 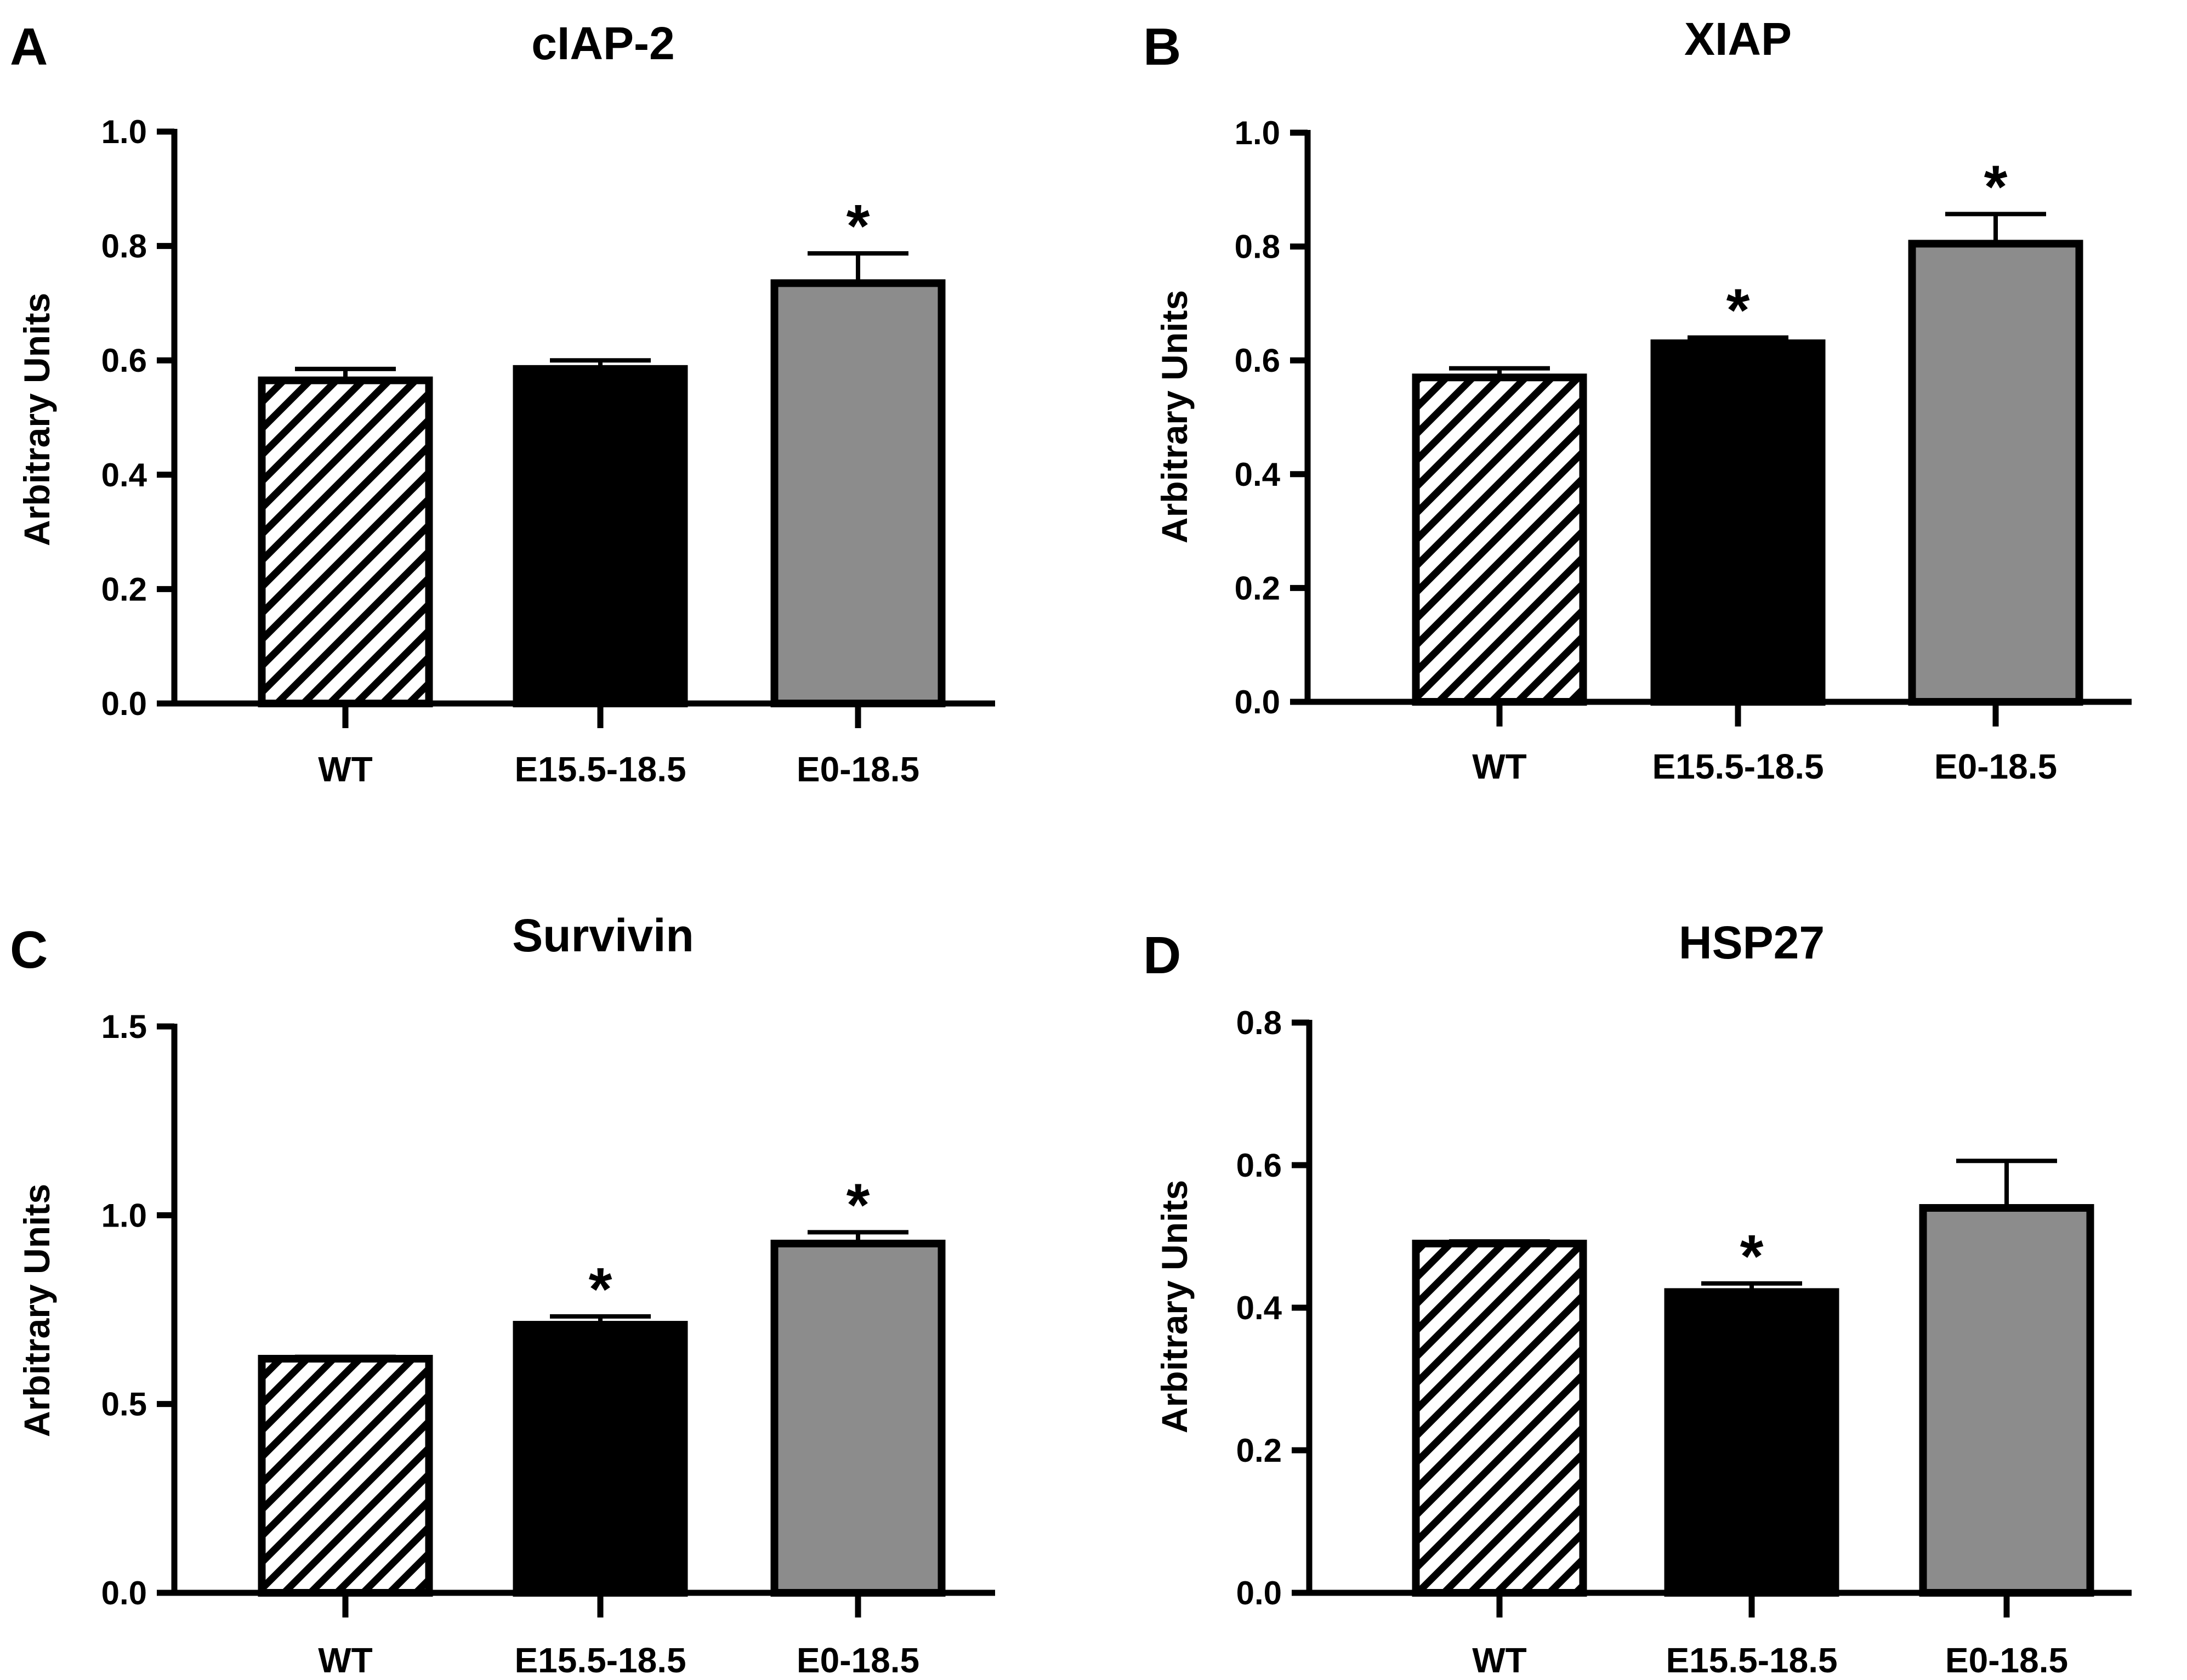 What do you see at coordinates (29, 950) in the screenshot?
I see `panel-letter: C` at bounding box center [29, 950].